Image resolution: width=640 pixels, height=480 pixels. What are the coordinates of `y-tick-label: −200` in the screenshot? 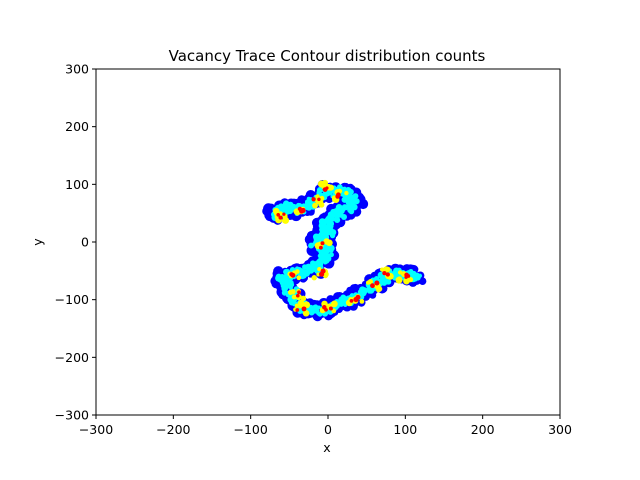 It's located at (72, 357).